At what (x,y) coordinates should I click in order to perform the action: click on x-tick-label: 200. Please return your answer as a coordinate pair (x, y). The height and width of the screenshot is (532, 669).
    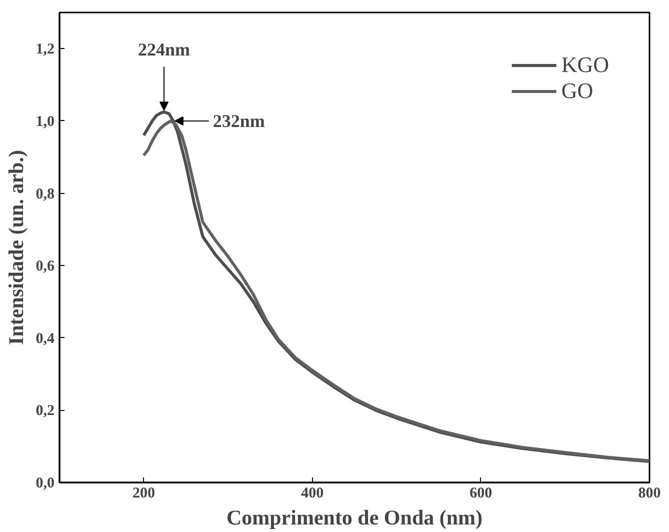
    Looking at the image, I should click on (144, 494).